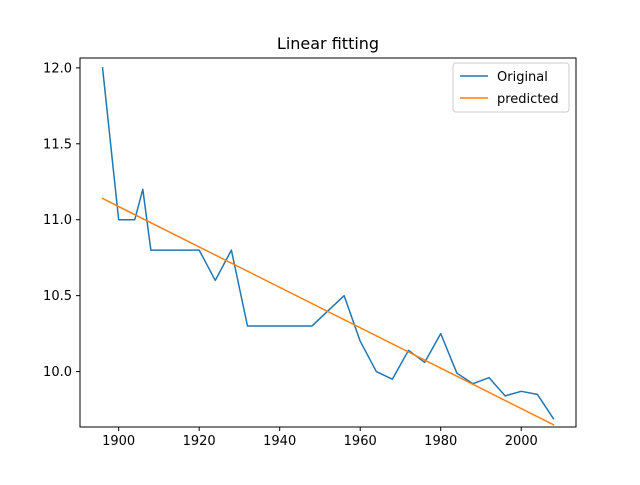 Image resolution: width=640 pixels, height=485 pixels. I want to click on x-tick-label: 1920, so click(199, 441).